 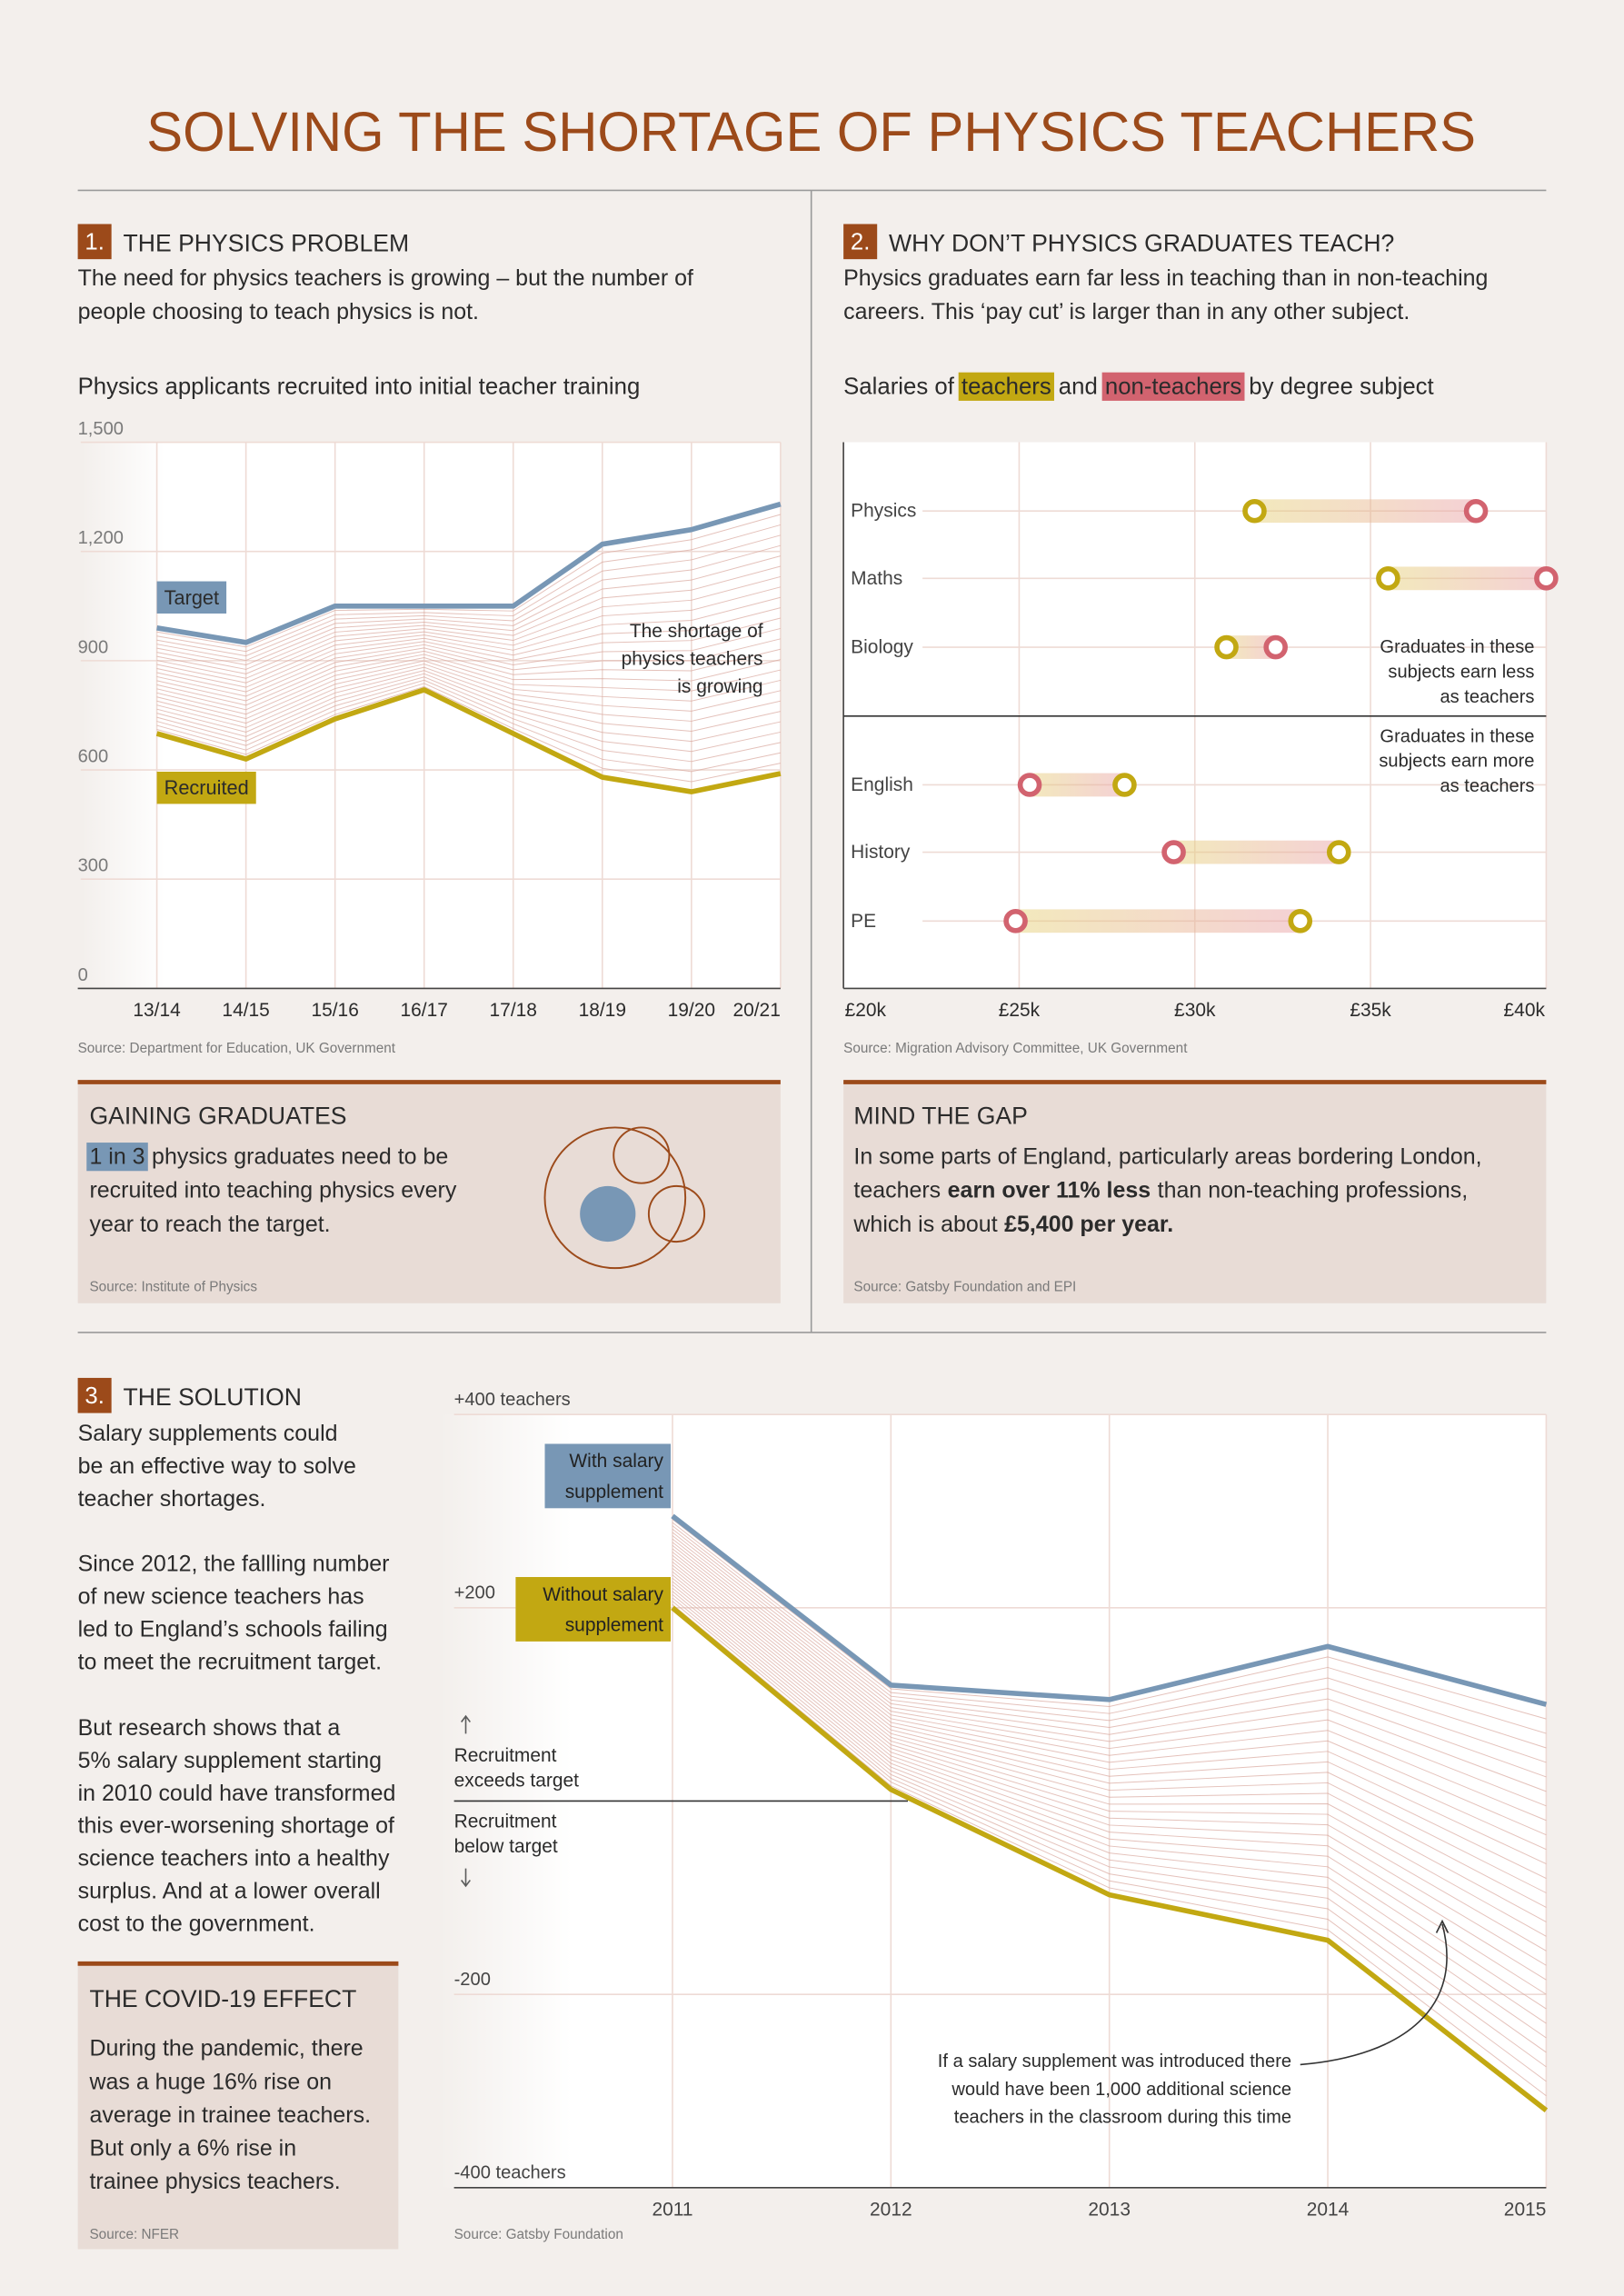 I want to click on text-segment: earn over 11% less, so click(x=1049, y=1190).